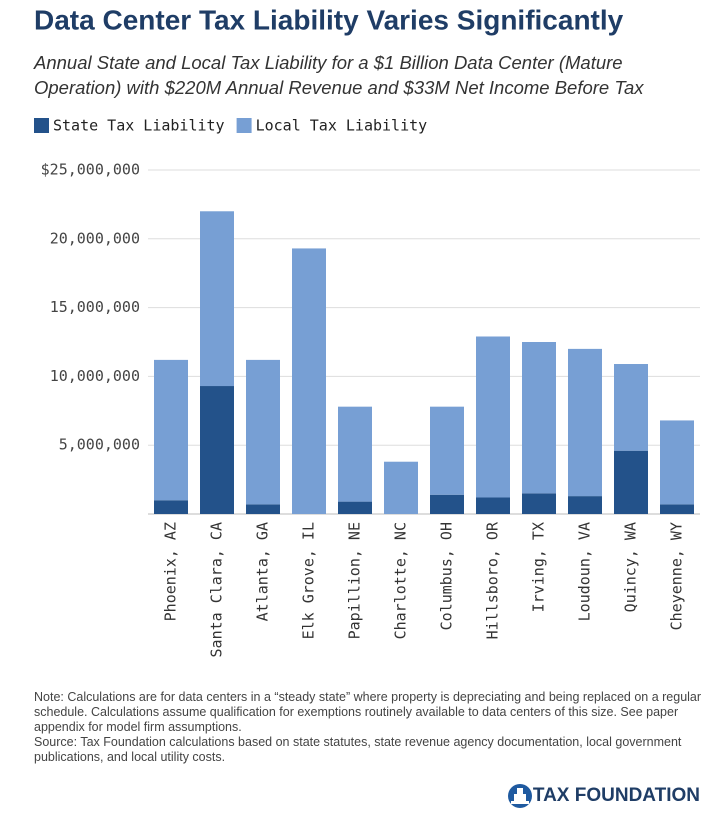 The width and height of the screenshot is (704, 822). What do you see at coordinates (309, 580) in the screenshot?
I see `x-tick-label: Elk Grove, IL` at bounding box center [309, 580].